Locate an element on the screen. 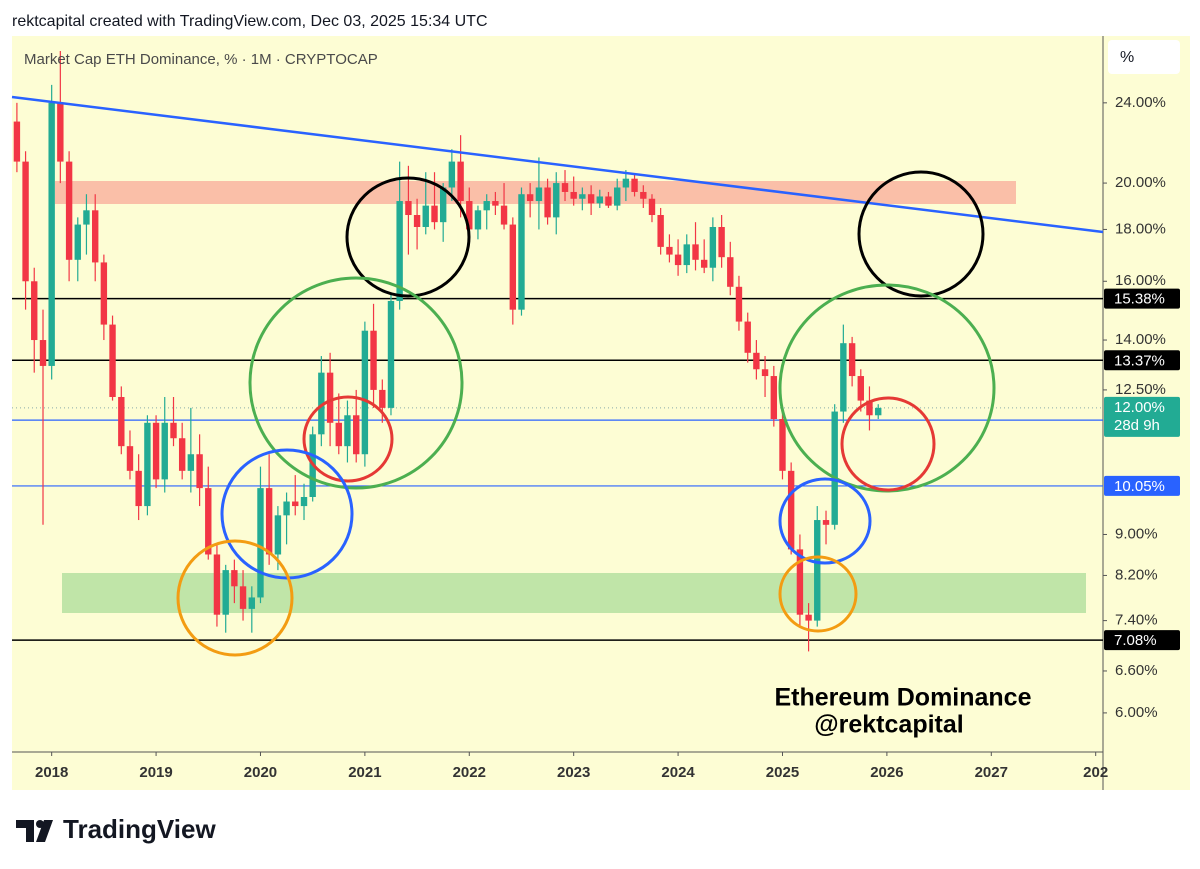  y-tick-label: 6.00% is located at coordinates (1136, 712).